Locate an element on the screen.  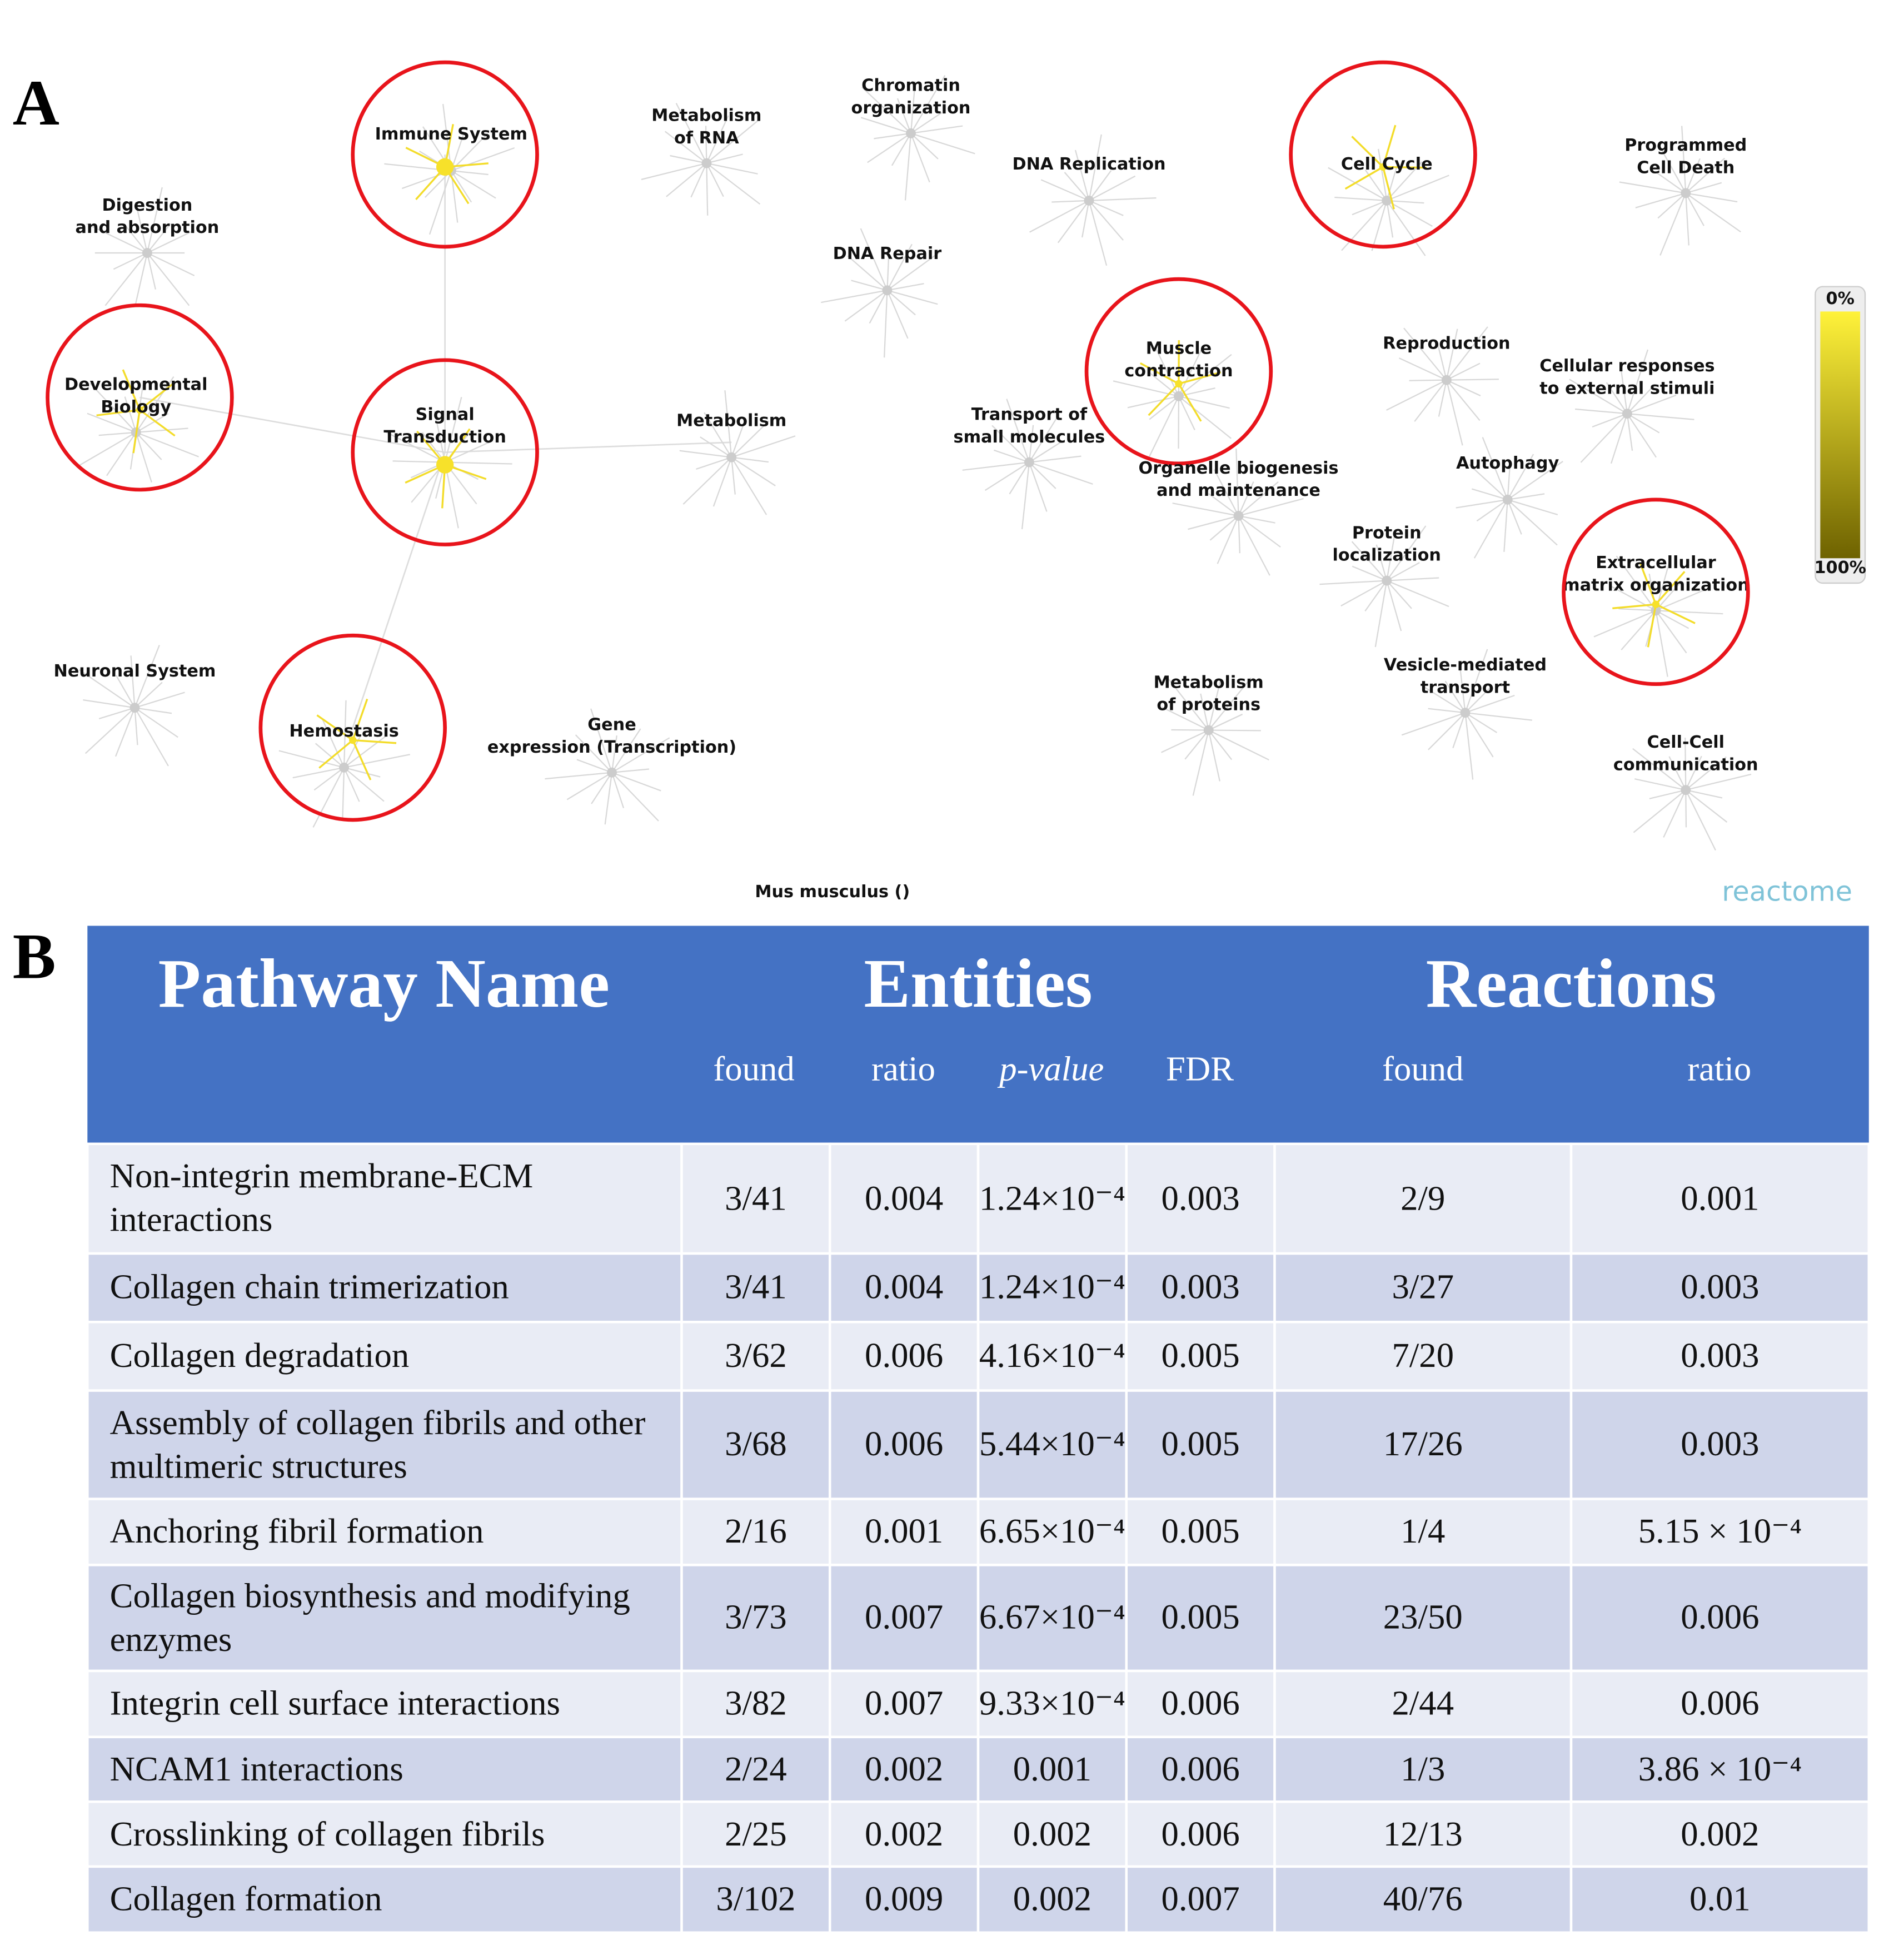
cell-box: 0.003 is located at coordinates (1201, 1287).